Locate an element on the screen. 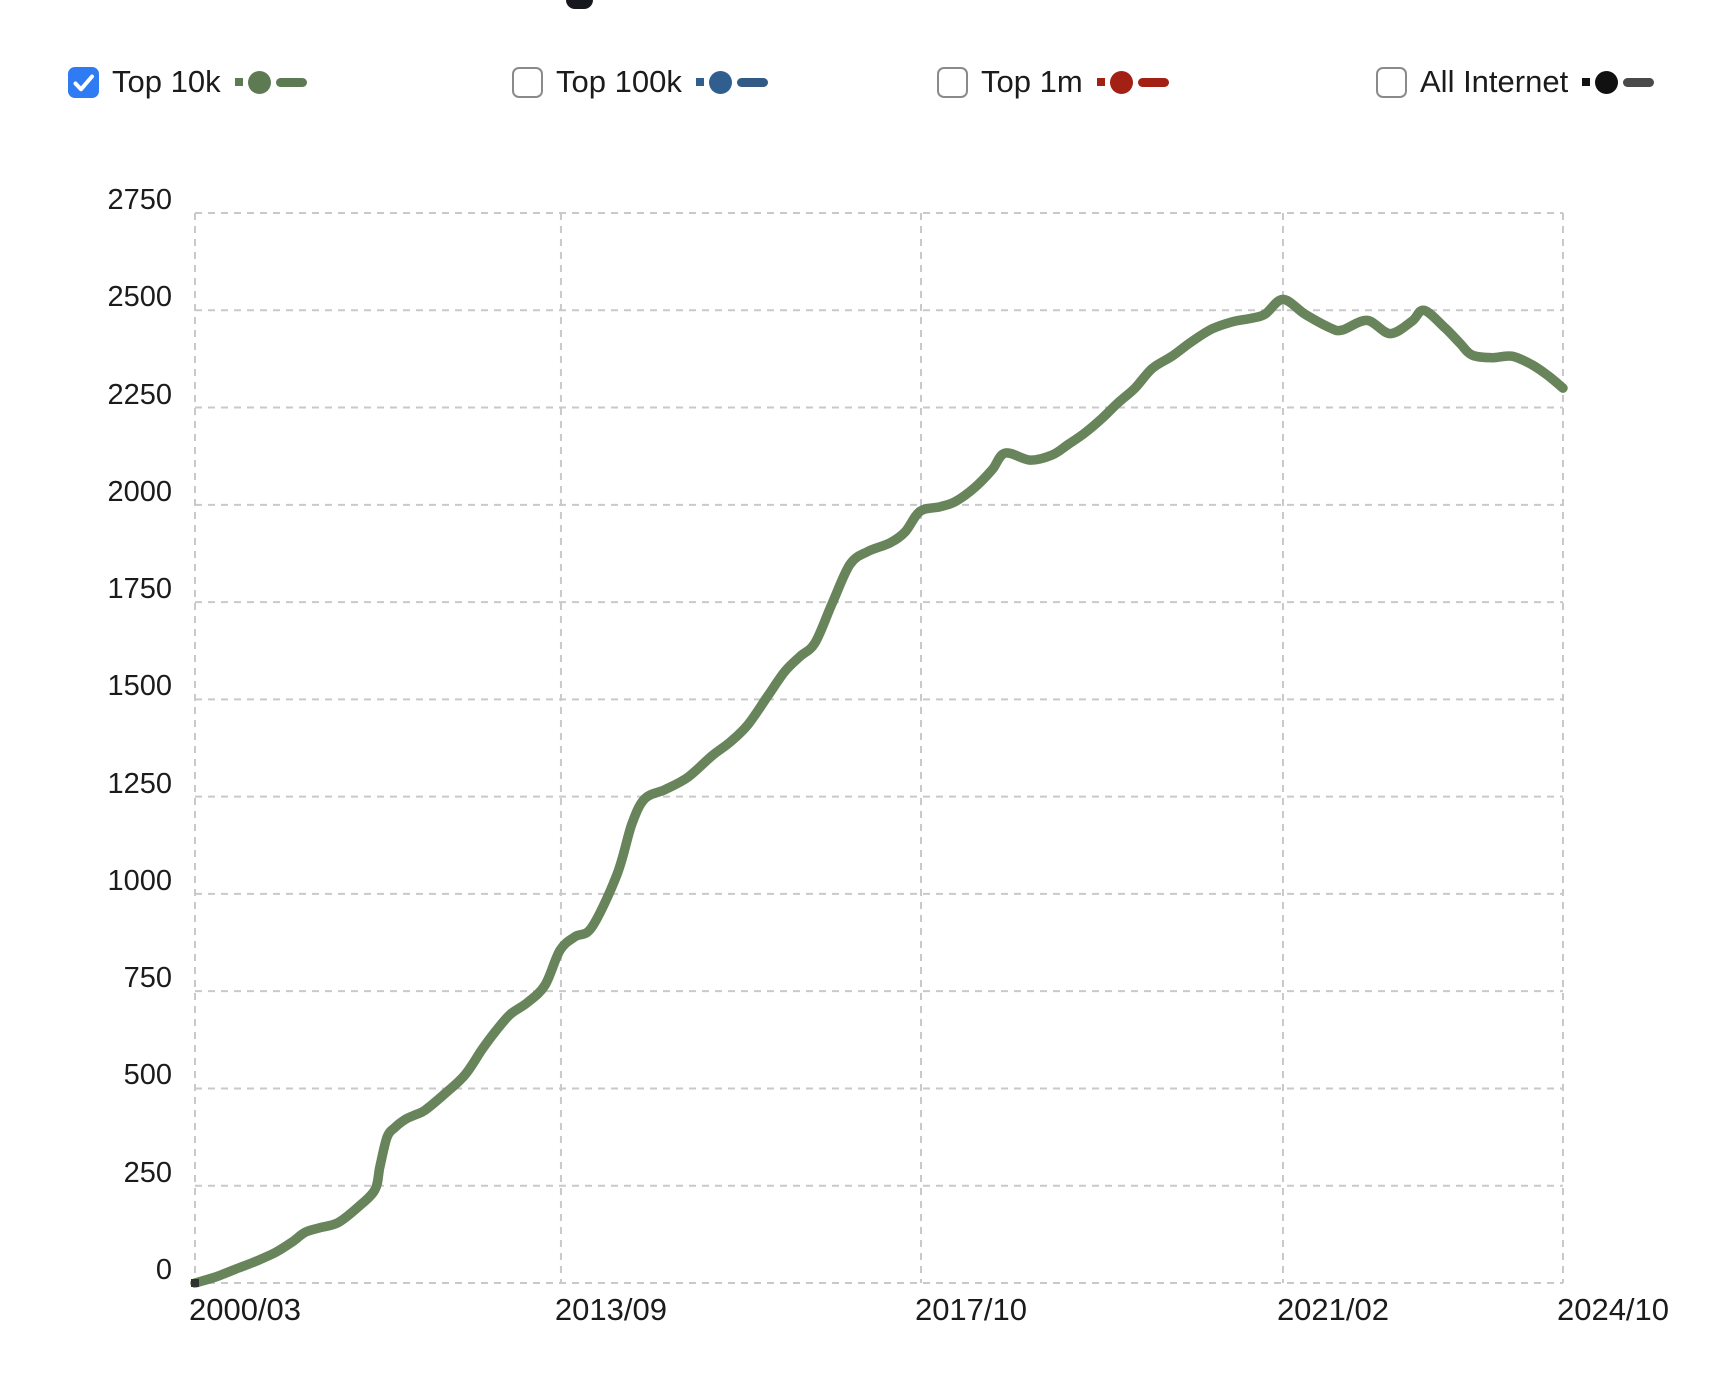 This screenshot has width=1720, height=1378. y-axis-tick-label: 2000 is located at coordinates (139, 491).